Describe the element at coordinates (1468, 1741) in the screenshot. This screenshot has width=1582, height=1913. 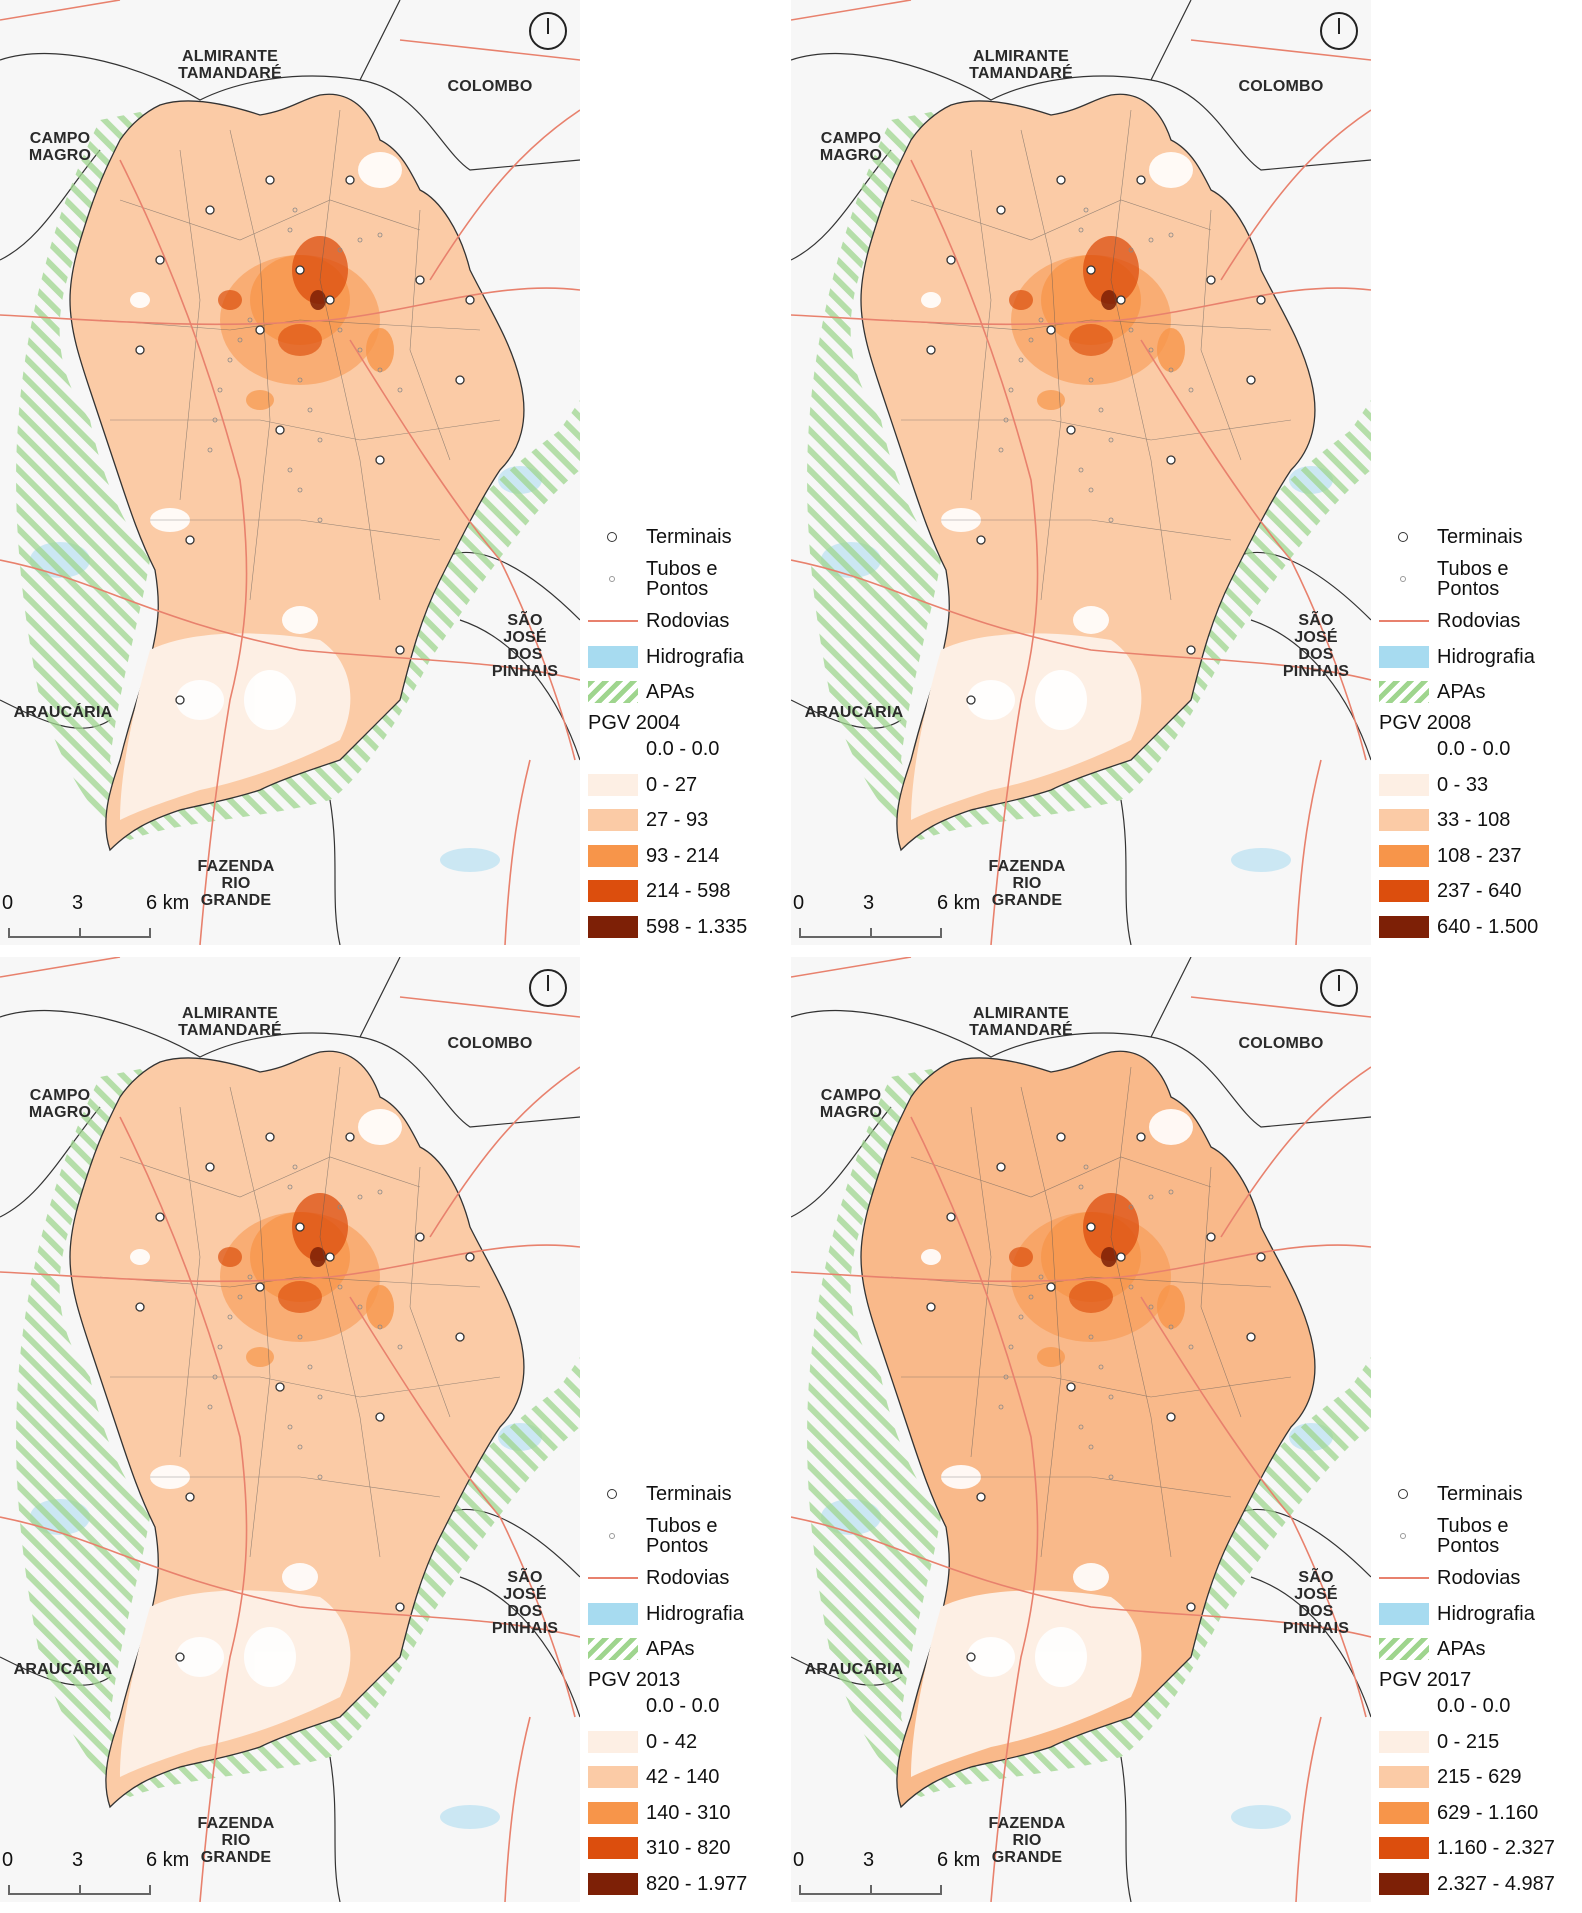
I see `class-label-1: 0 - 215` at that location.